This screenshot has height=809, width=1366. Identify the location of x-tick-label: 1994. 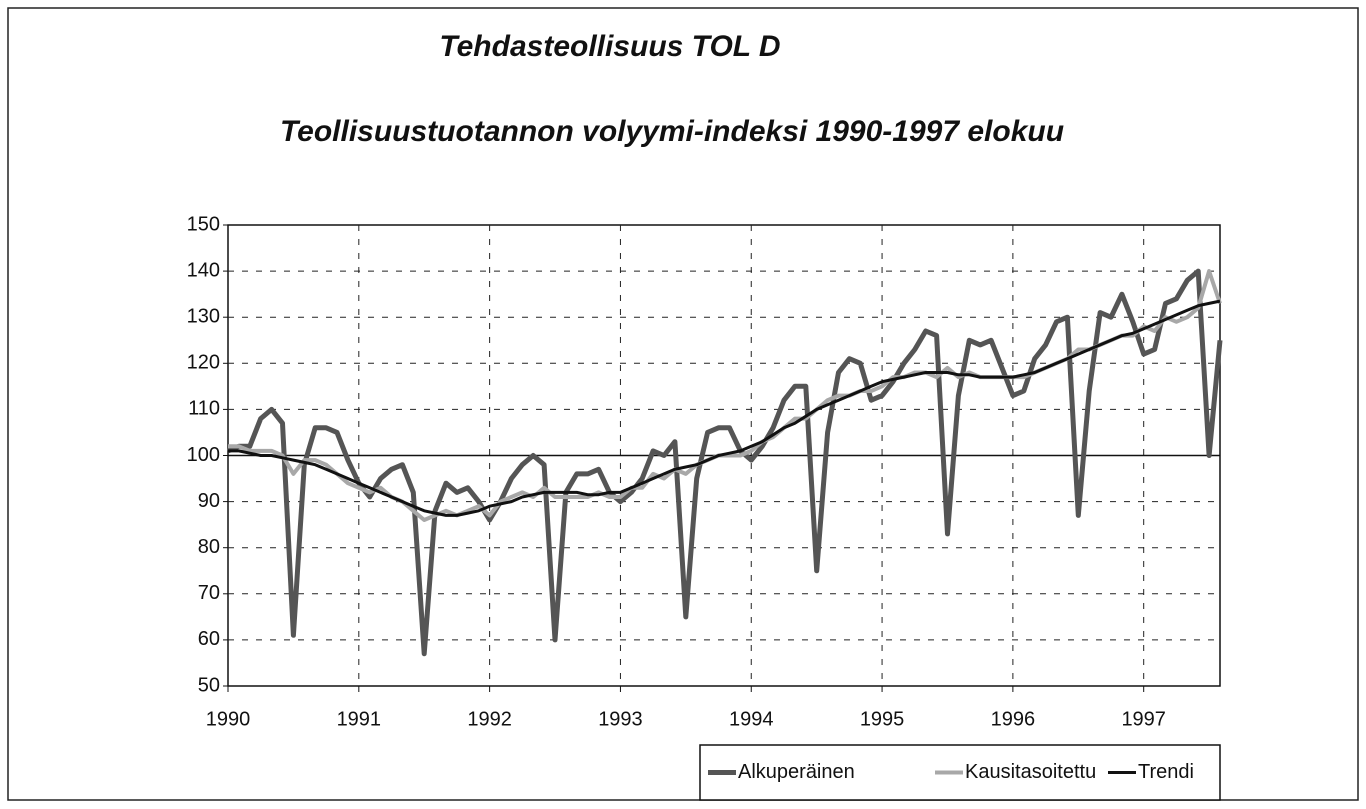
(751, 719).